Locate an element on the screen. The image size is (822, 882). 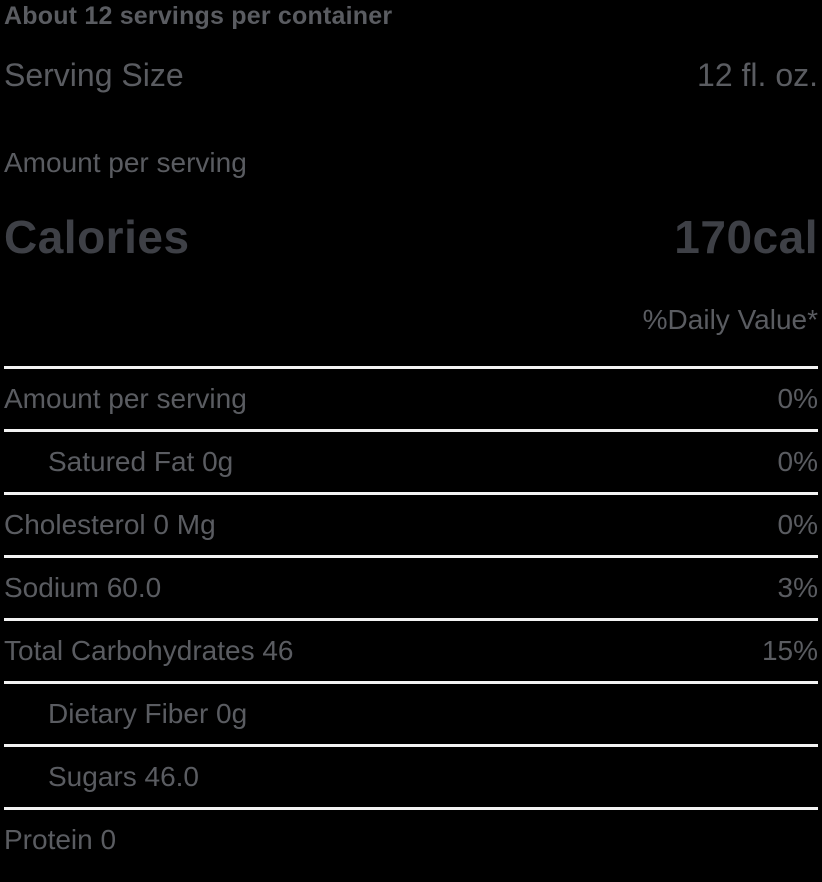
nutrient-row: Sugars 46.0 is located at coordinates (411, 775).